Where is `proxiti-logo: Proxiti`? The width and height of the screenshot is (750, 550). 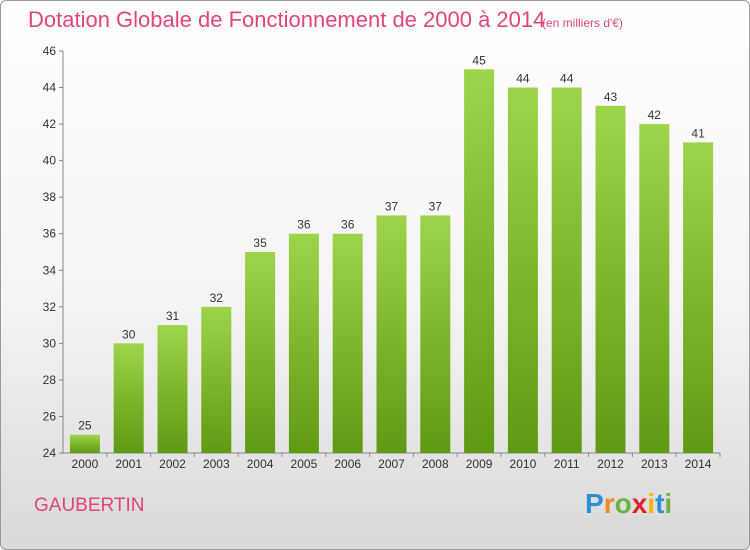
proxiti-logo: Proxiti is located at coordinates (628, 504).